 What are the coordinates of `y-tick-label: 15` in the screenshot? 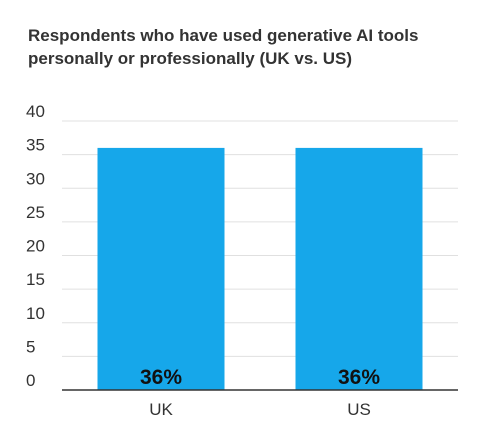 It's located at (35, 279).